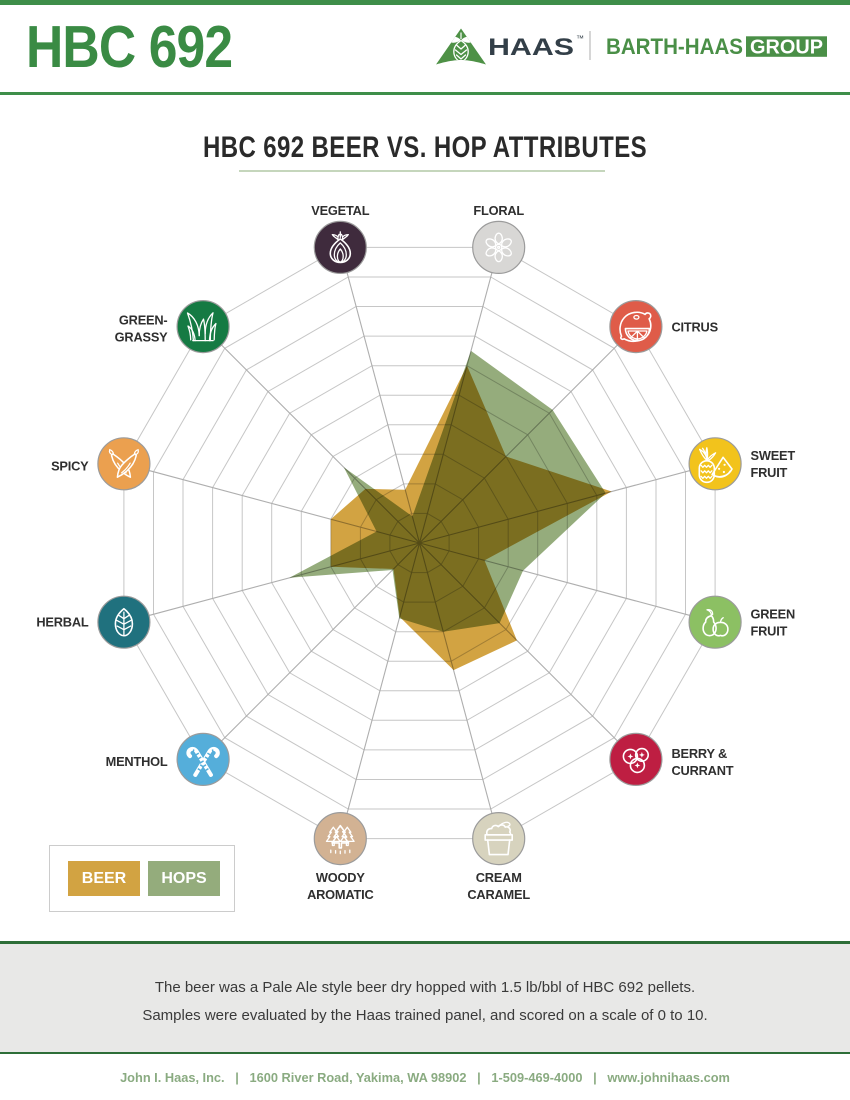  Describe the element at coordinates (340, 210) in the screenshot. I see `svg-text: VEGETAL` at that location.